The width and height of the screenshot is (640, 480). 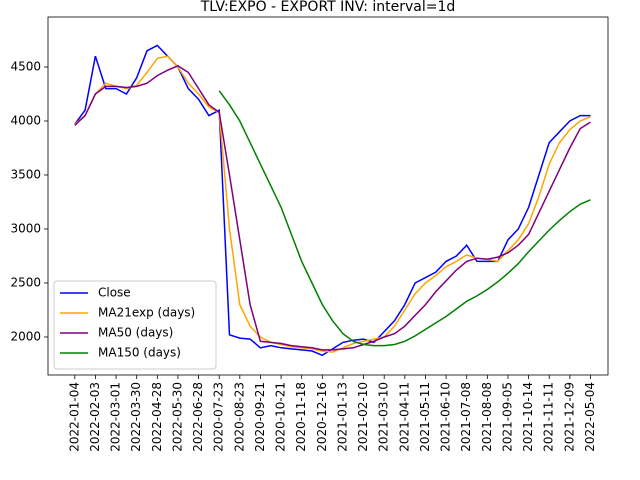 What do you see at coordinates (25, 120) in the screenshot?
I see `y-tick-label: 4000` at bounding box center [25, 120].